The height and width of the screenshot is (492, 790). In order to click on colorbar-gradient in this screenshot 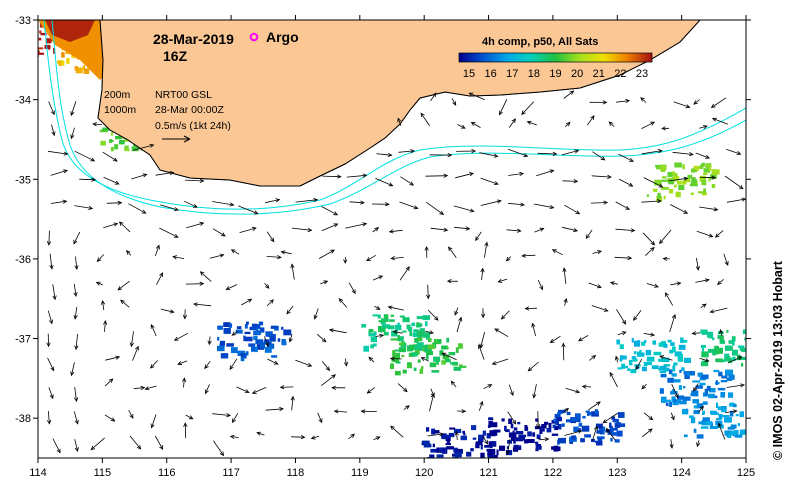, I will do `click(555, 57)`.